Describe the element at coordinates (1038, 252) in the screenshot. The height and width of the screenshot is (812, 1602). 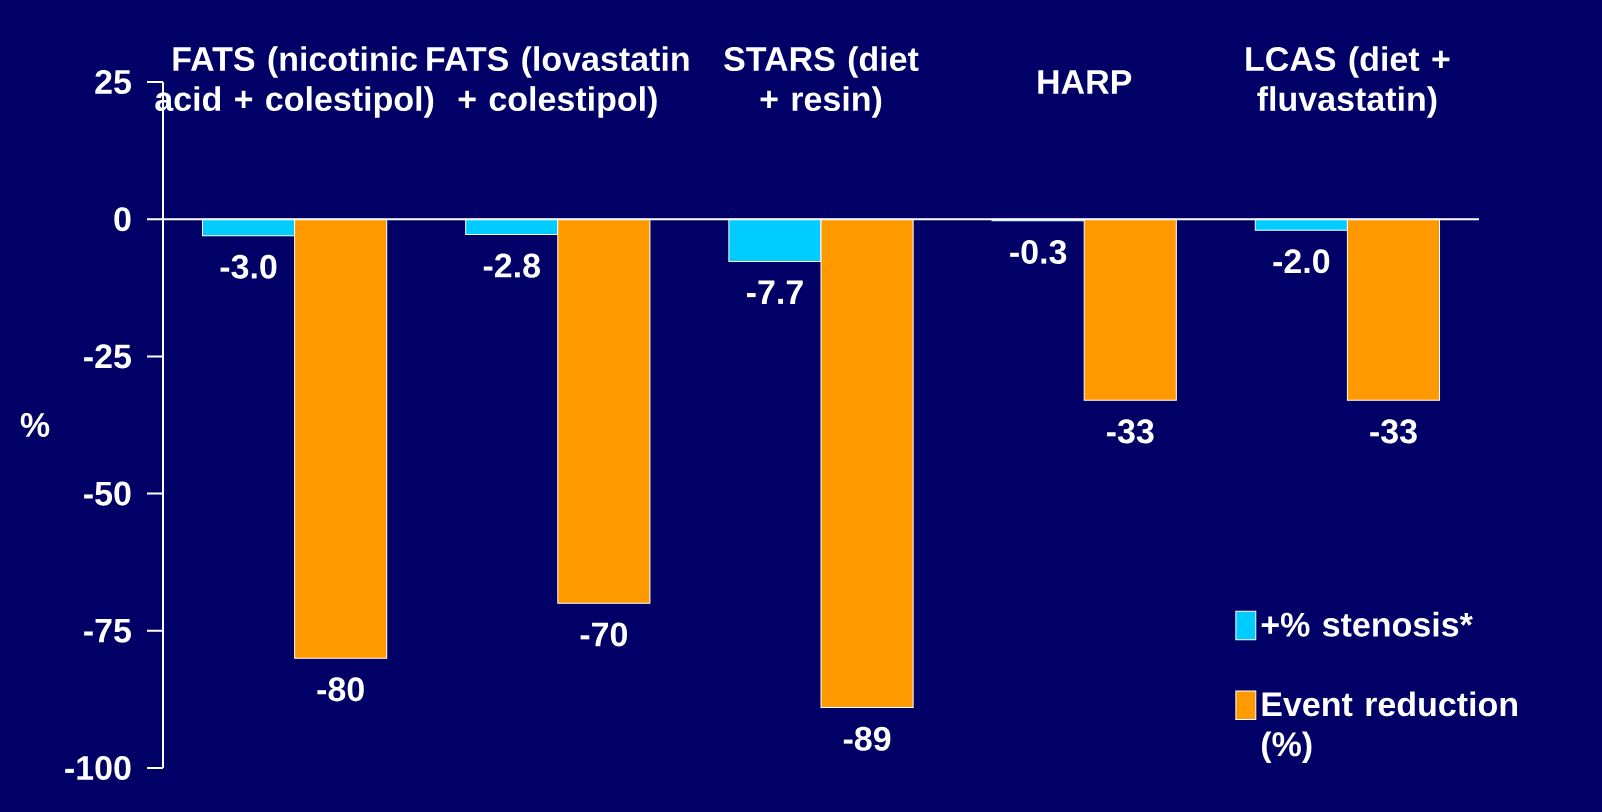
I see `data-label: -0.3` at that location.